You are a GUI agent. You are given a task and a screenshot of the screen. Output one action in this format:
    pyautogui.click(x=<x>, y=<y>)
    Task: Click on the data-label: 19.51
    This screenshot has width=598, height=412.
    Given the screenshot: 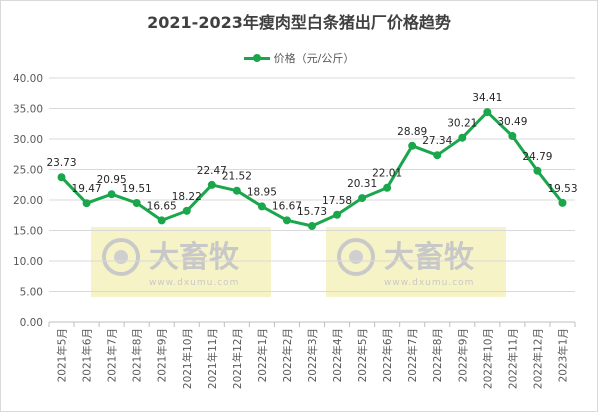 What is the action you would take?
    pyautogui.click(x=137, y=189)
    